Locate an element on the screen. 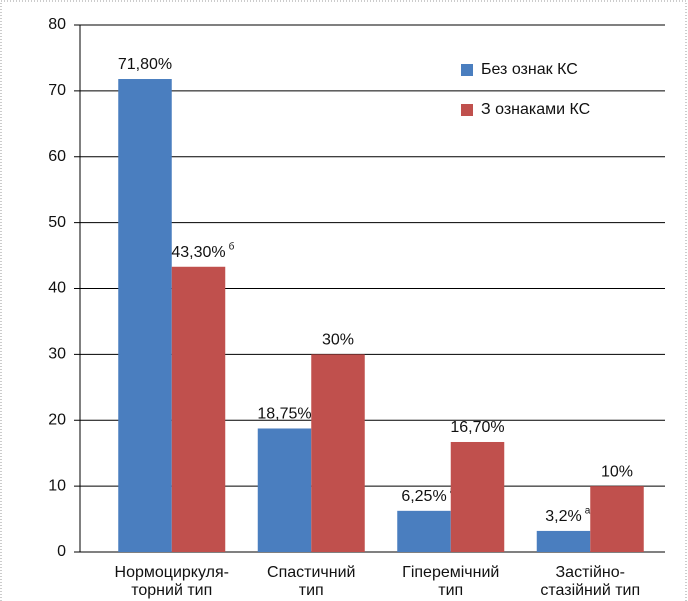 The image size is (688, 601). y-tick-label: 40 is located at coordinates (57, 288).